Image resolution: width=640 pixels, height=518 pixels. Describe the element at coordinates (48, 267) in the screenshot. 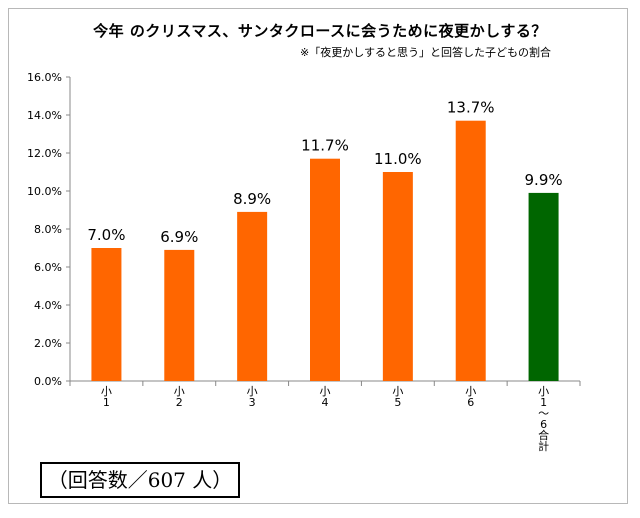

I see `y-tick-label: 6.0%` at that location.